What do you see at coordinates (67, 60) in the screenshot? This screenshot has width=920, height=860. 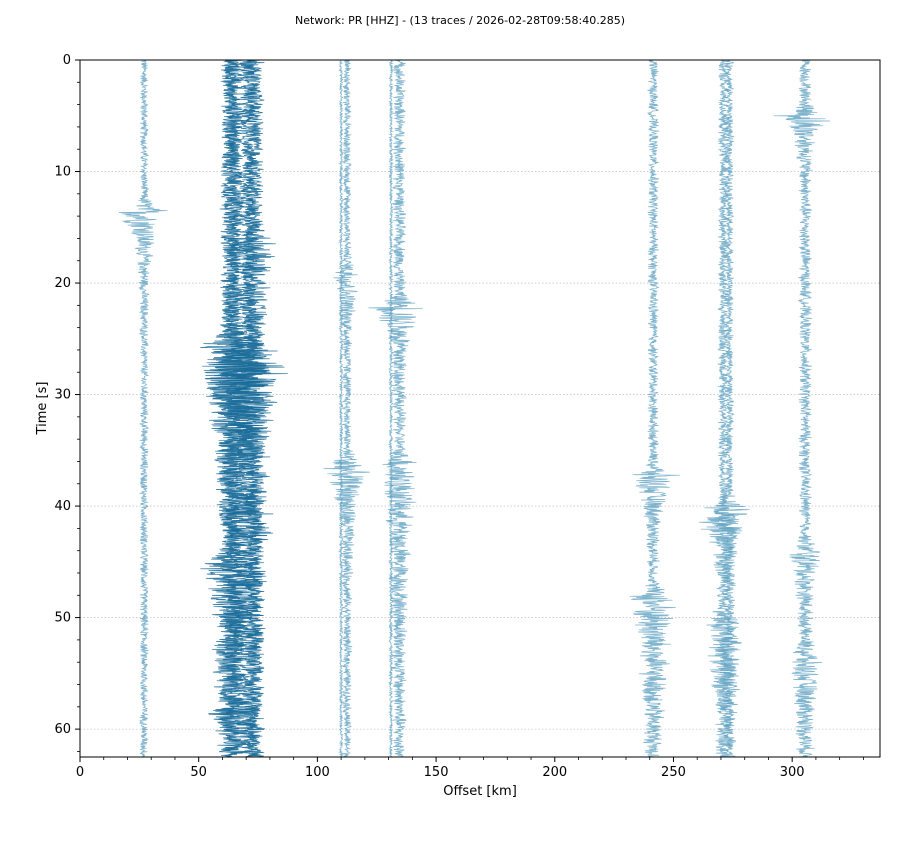 I see `y-tick-label: 0` at bounding box center [67, 60].